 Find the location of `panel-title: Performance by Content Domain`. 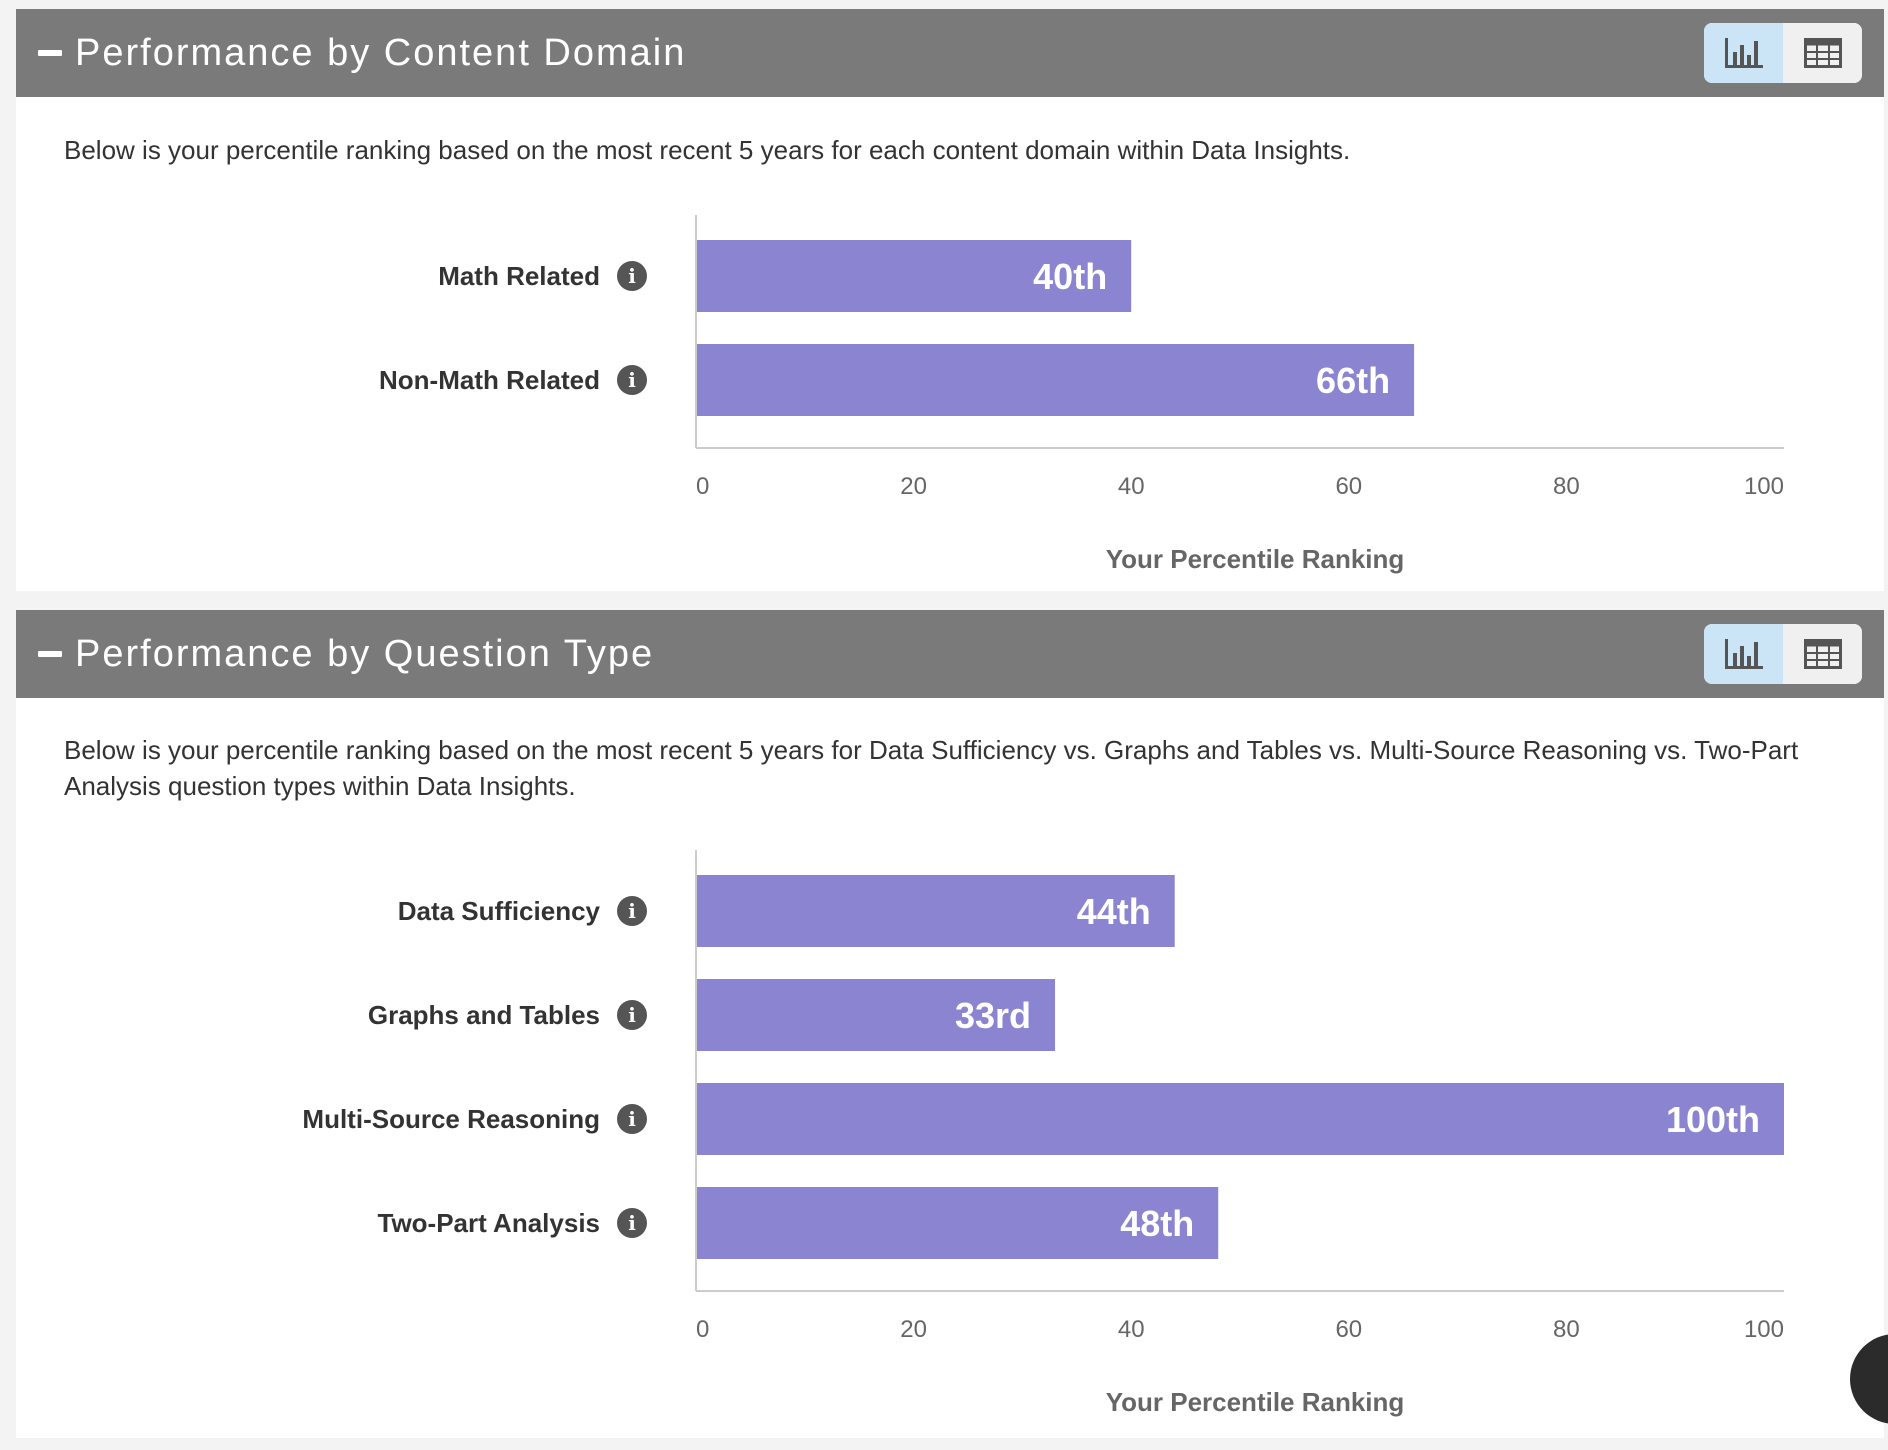

panel-title: Performance by Content Domain is located at coordinates (381, 53).